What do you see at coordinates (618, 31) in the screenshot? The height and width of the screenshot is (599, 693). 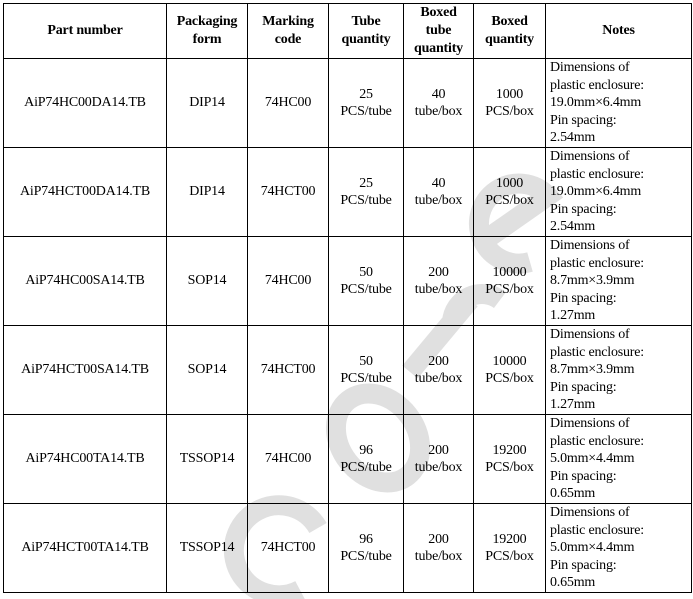 I see `header-notes: Notes` at bounding box center [618, 31].